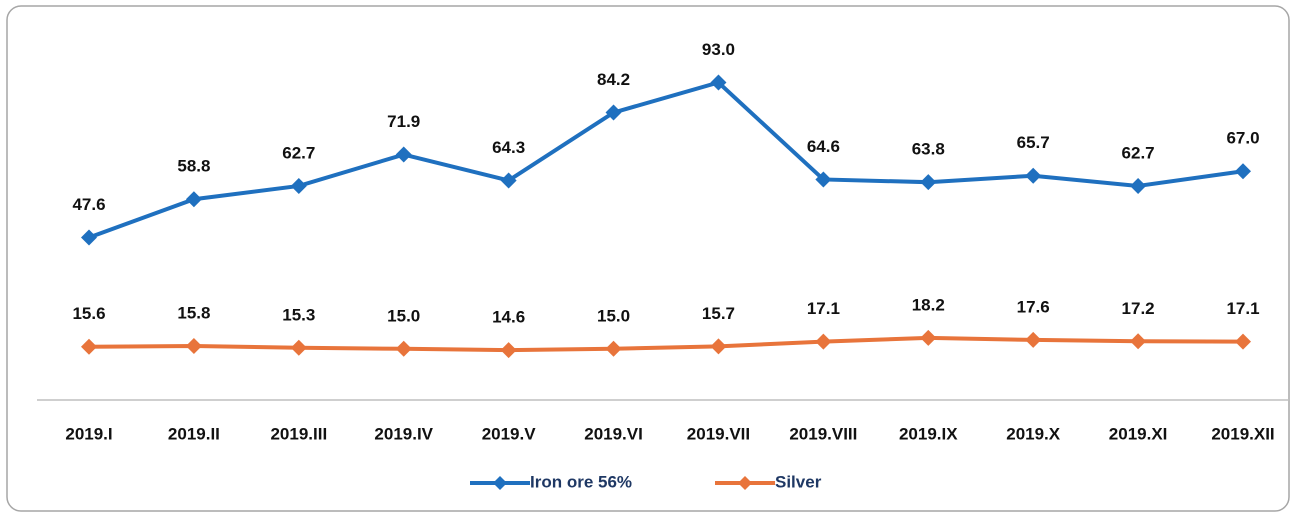 This screenshot has width=1295, height=517. Describe the element at coordinates (88, 204) in the screenshot. I see `data-label: 47.6` at that location.